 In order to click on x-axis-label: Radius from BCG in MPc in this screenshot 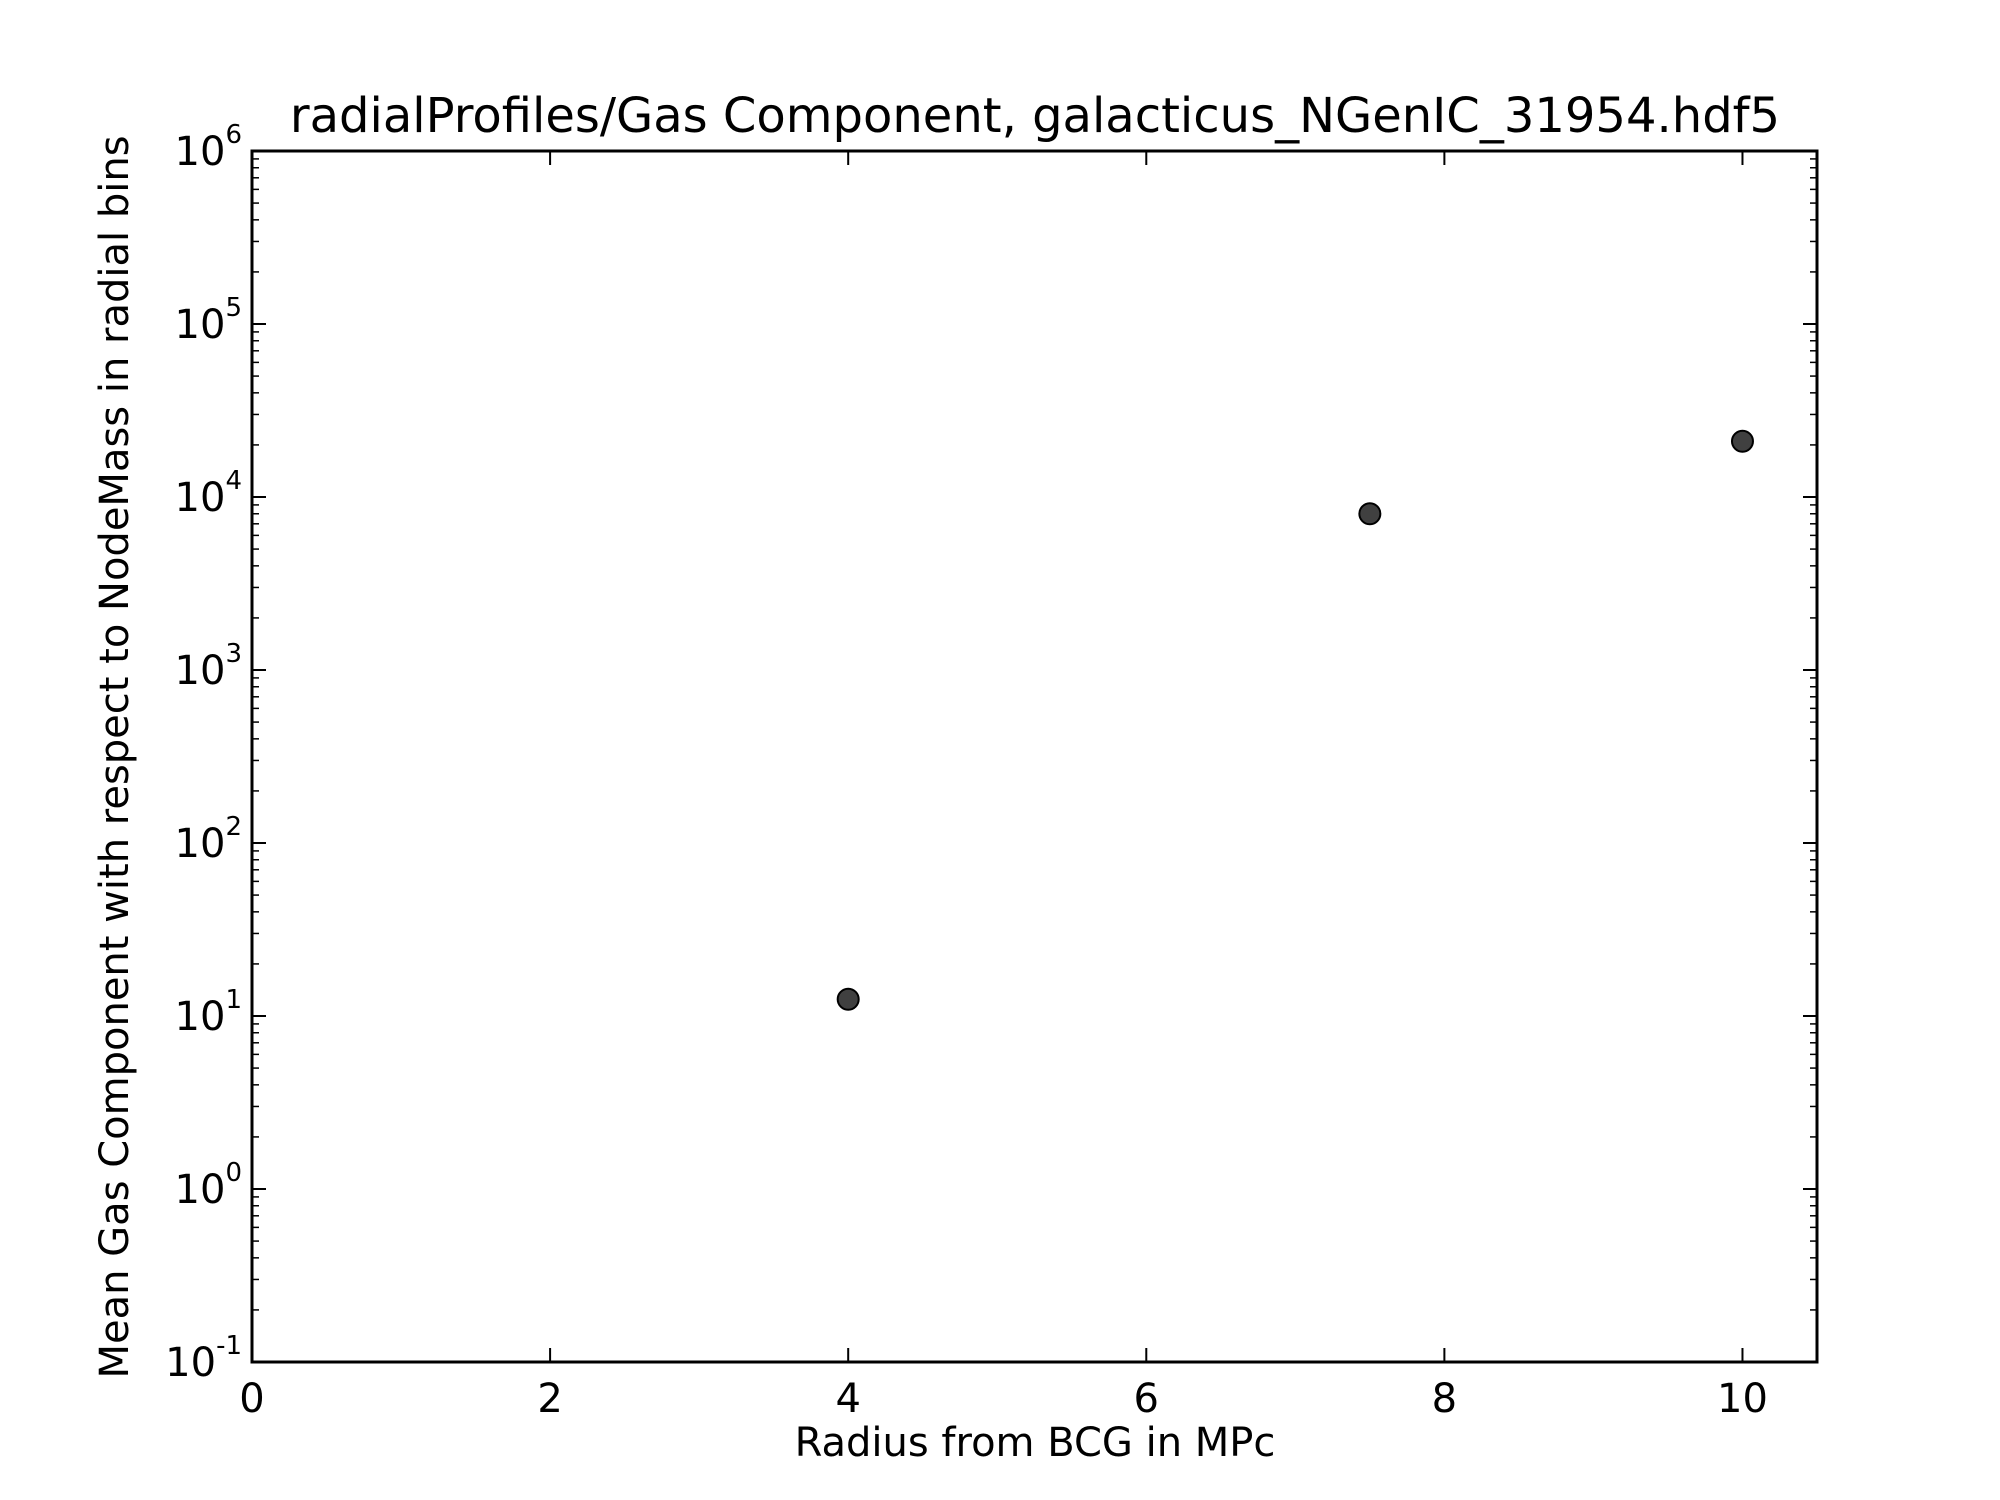, I will do `click(1035, 1443)`.